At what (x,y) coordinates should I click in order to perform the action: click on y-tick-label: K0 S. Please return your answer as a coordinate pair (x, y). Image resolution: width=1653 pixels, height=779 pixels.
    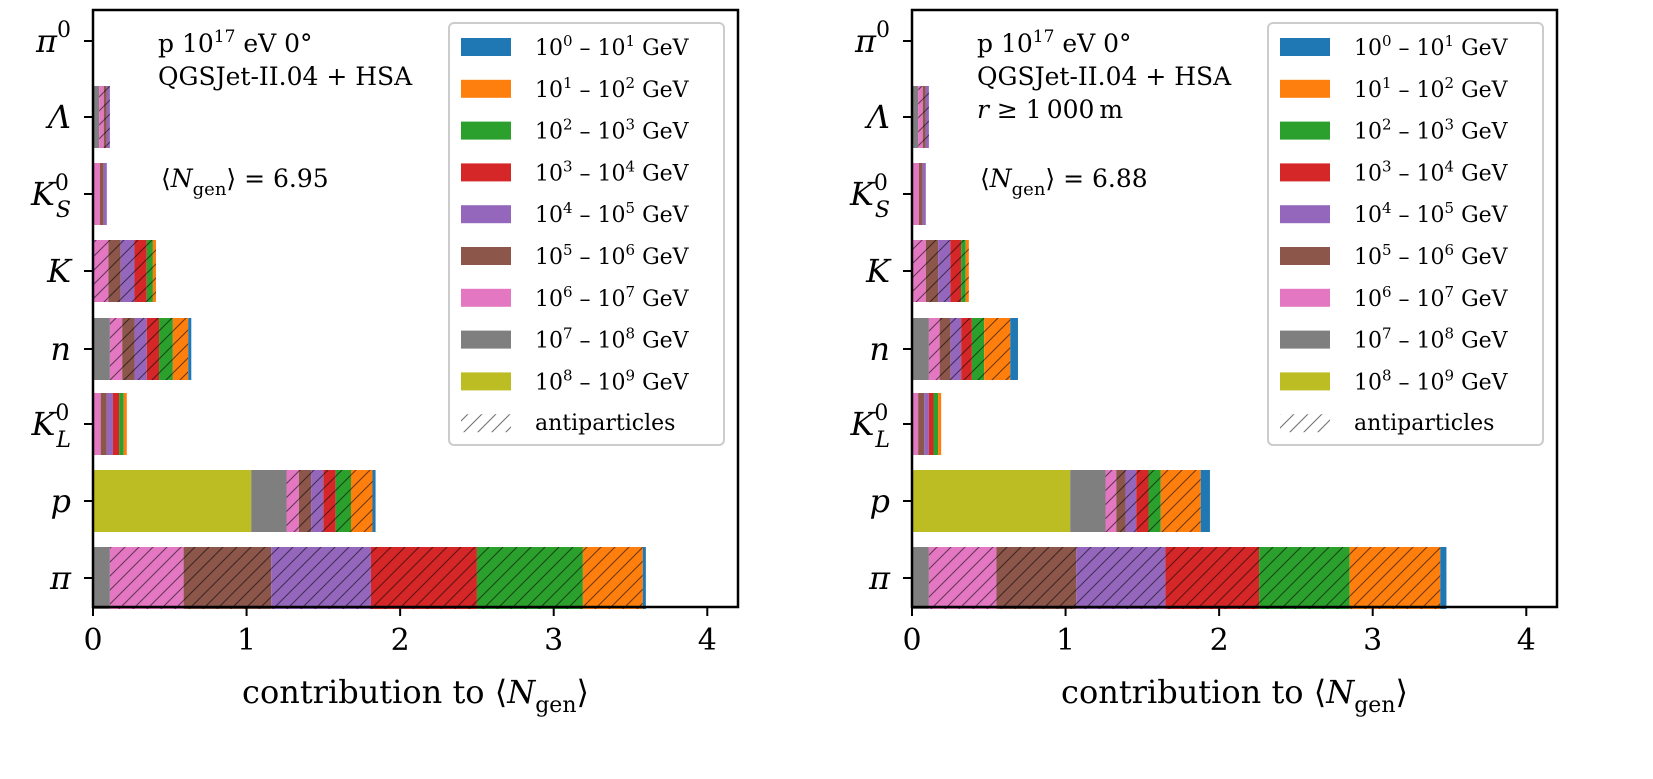
    Looking at the image, I should click on (869, 197).